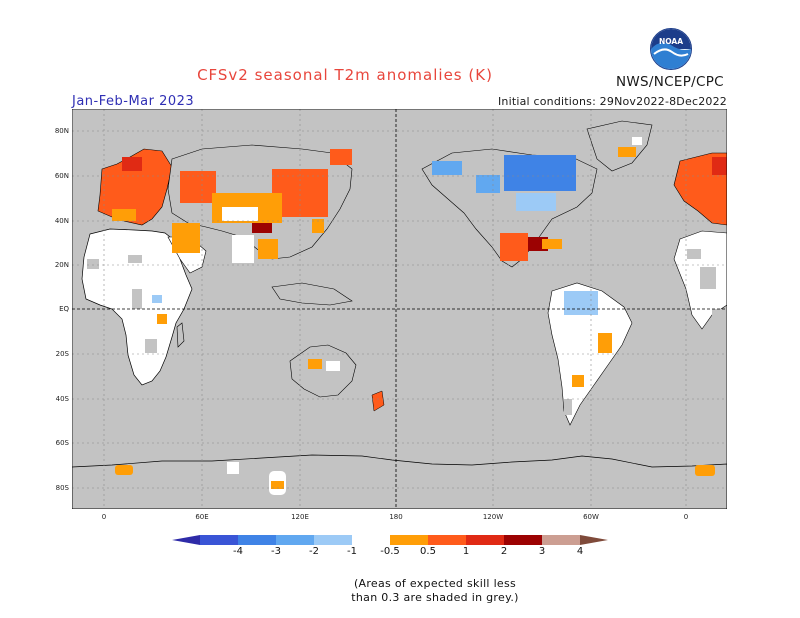 Image resolution: width=800 pixels, height=618 pixels. I want to click on lon-label: 120E, so click(300, 517).